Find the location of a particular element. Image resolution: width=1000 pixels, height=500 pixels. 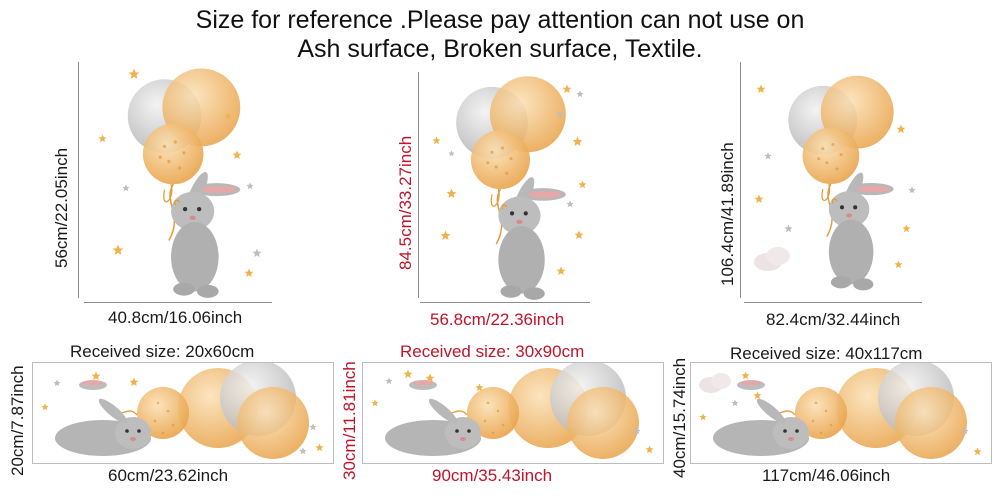

header-line-2: Ash surface, Broken surface, Textile. is located at coordinates (500, 49).